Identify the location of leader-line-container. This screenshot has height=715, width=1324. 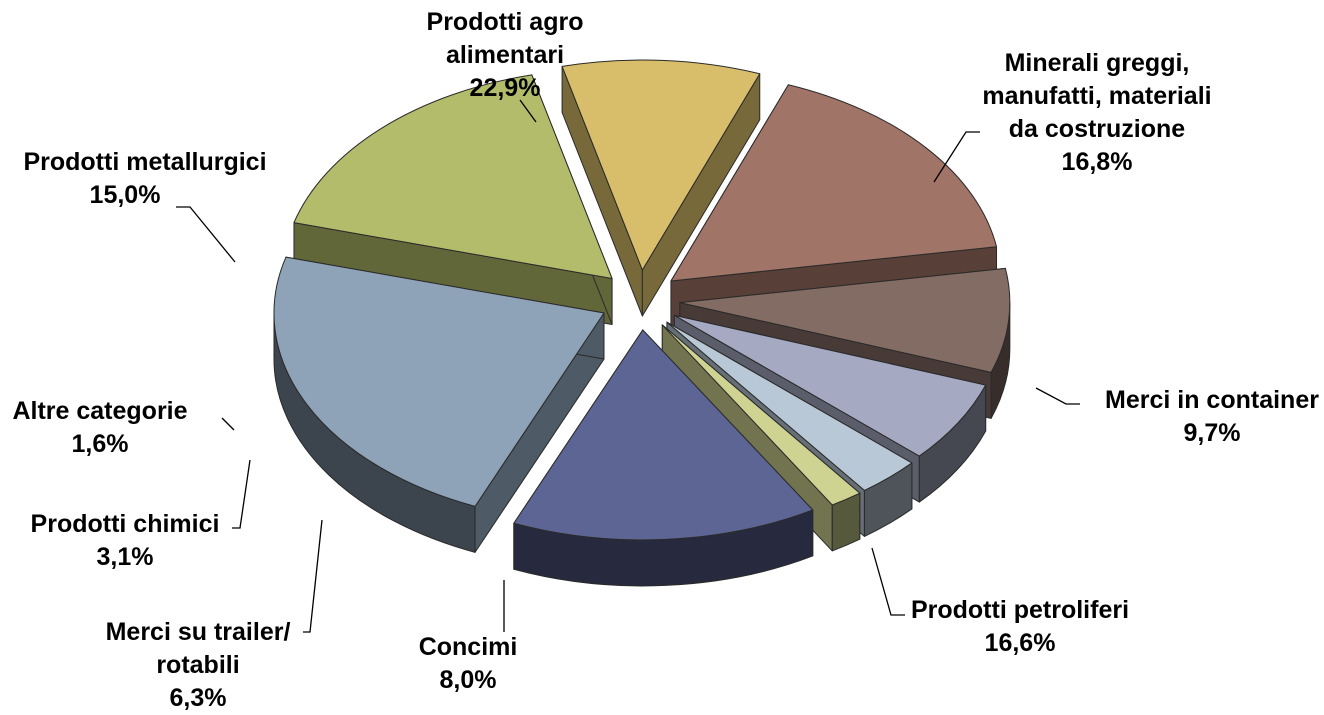
(1057, 396).